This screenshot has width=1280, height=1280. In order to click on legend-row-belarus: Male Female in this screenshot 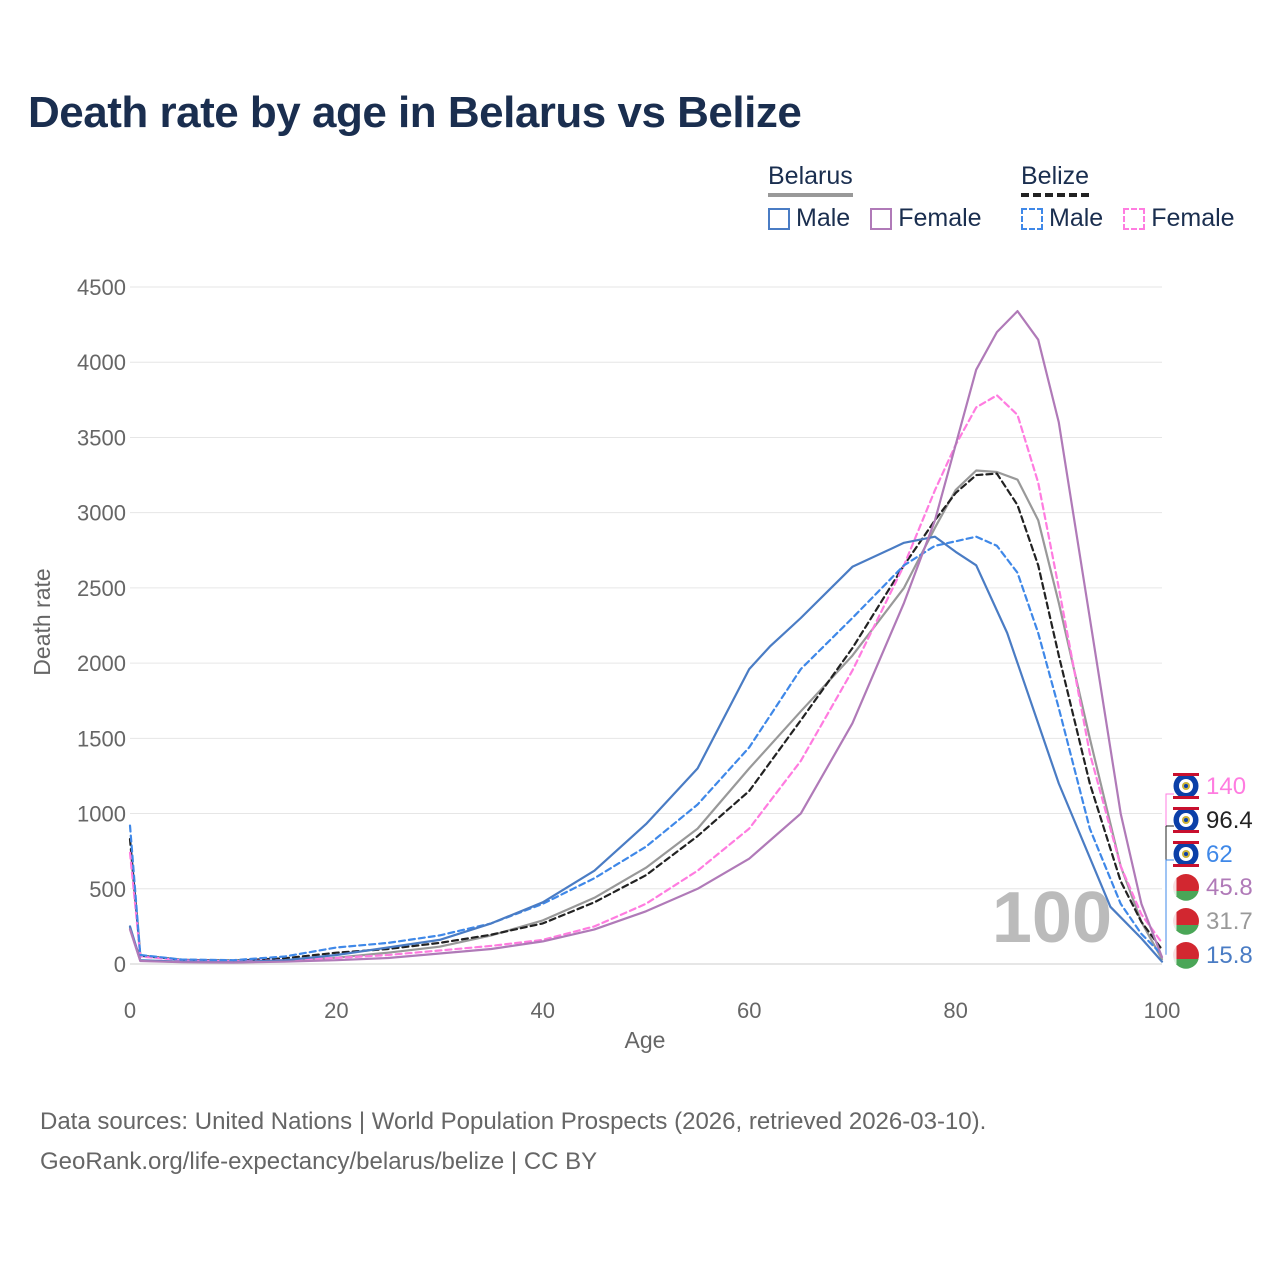, I will do `click(885, 218)`.